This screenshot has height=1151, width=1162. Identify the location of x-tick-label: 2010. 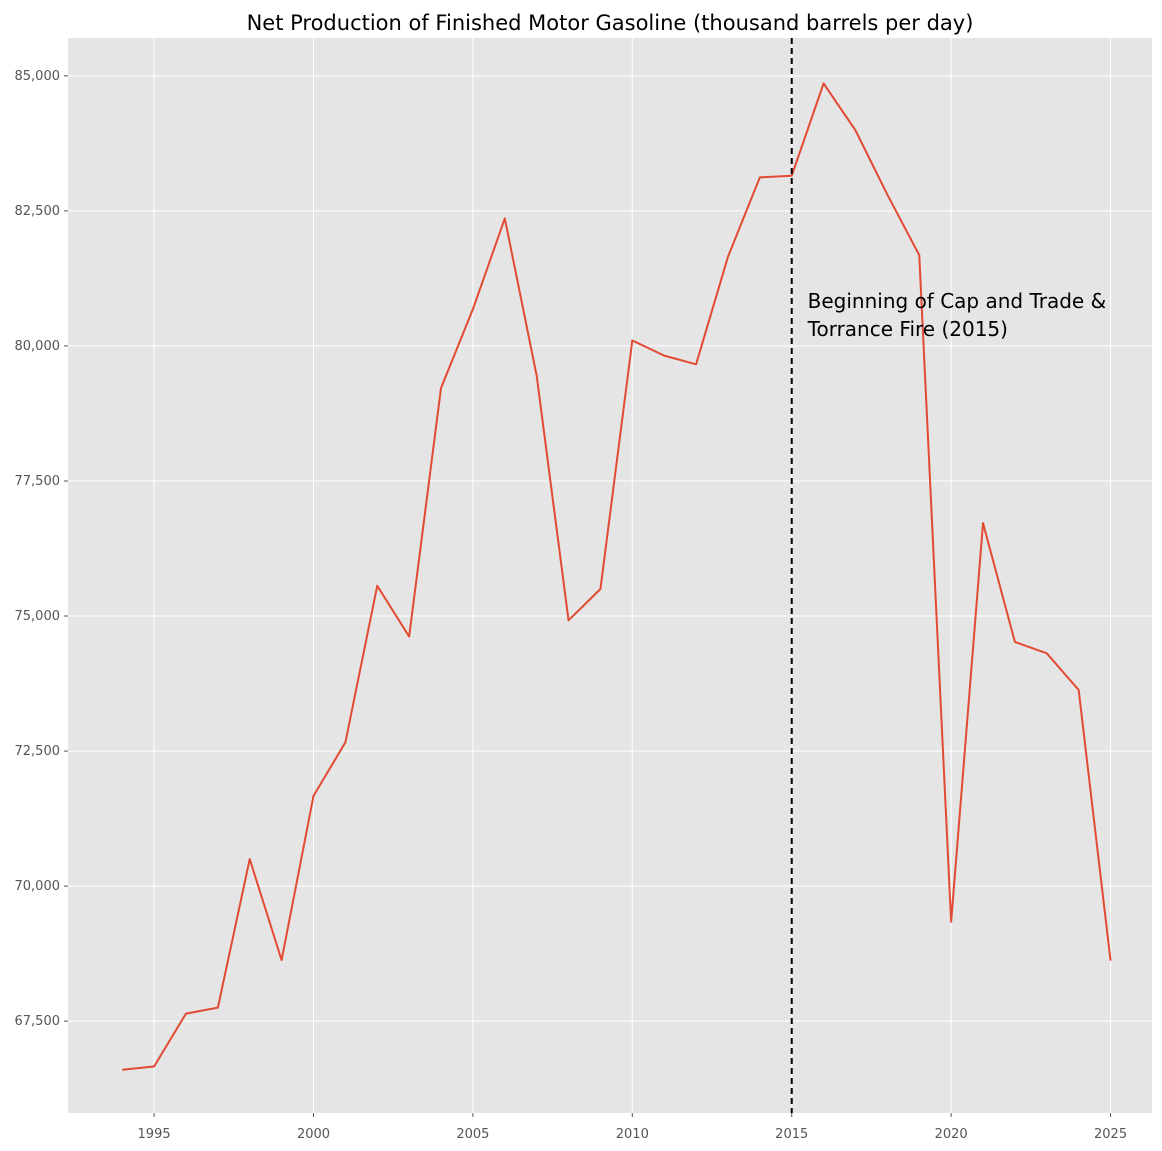
(632, 1134).